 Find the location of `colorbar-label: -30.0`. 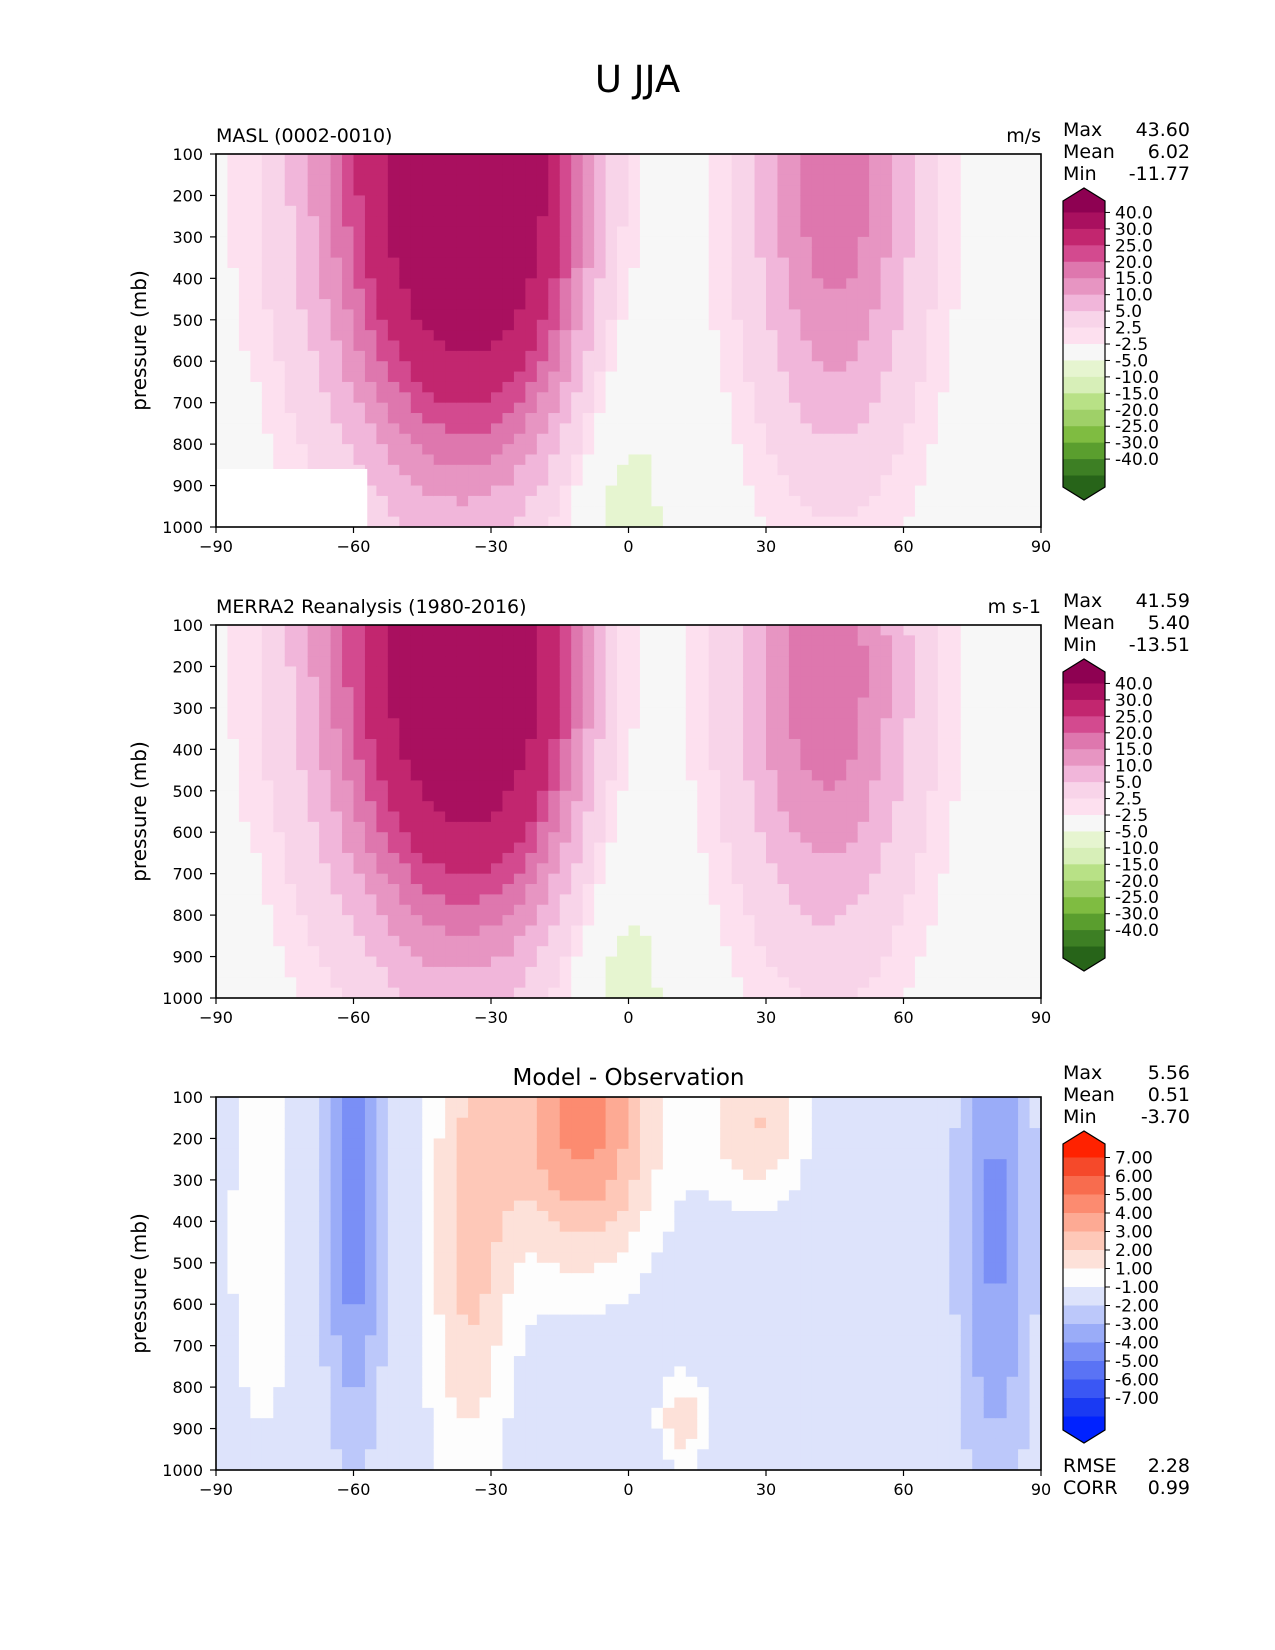

colorbar-label: -30.0 is located at coordinates (1137, 915).